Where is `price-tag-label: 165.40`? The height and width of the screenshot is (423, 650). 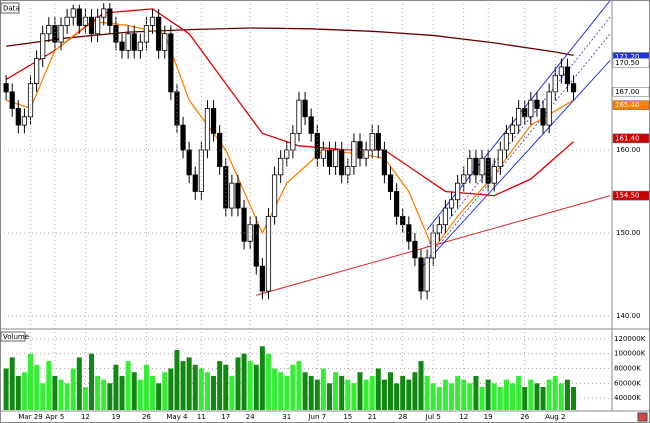
price-tag-label: 165.40 is located at coordinates (627, 105).